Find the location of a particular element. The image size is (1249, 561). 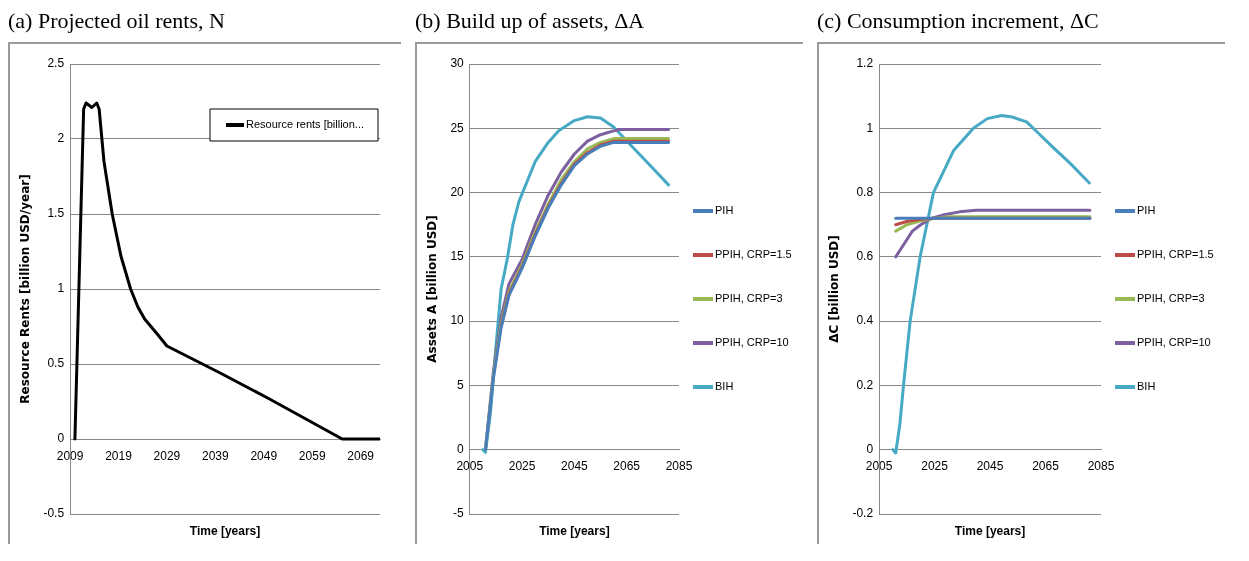

x-tick-label: 2069 is located at coordinates (361, 455).